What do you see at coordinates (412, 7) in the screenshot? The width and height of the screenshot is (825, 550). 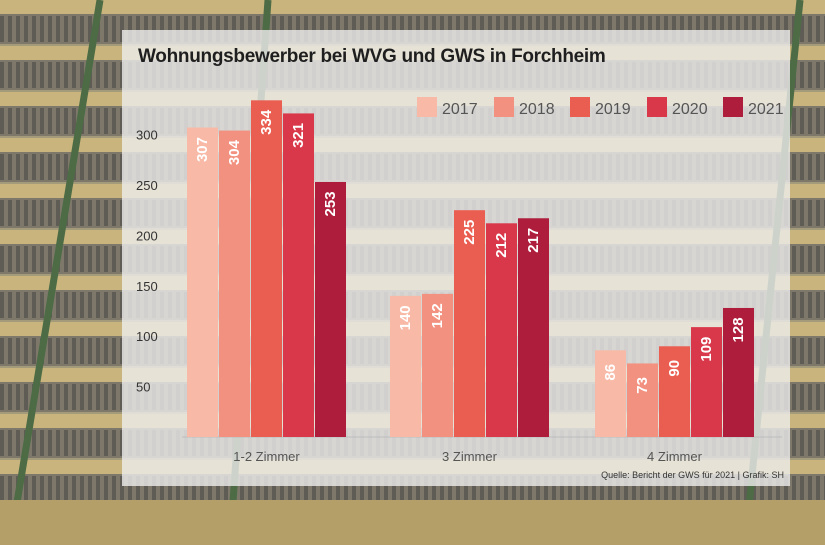 I see `balcony-slab` at bounding box center [412, 7].